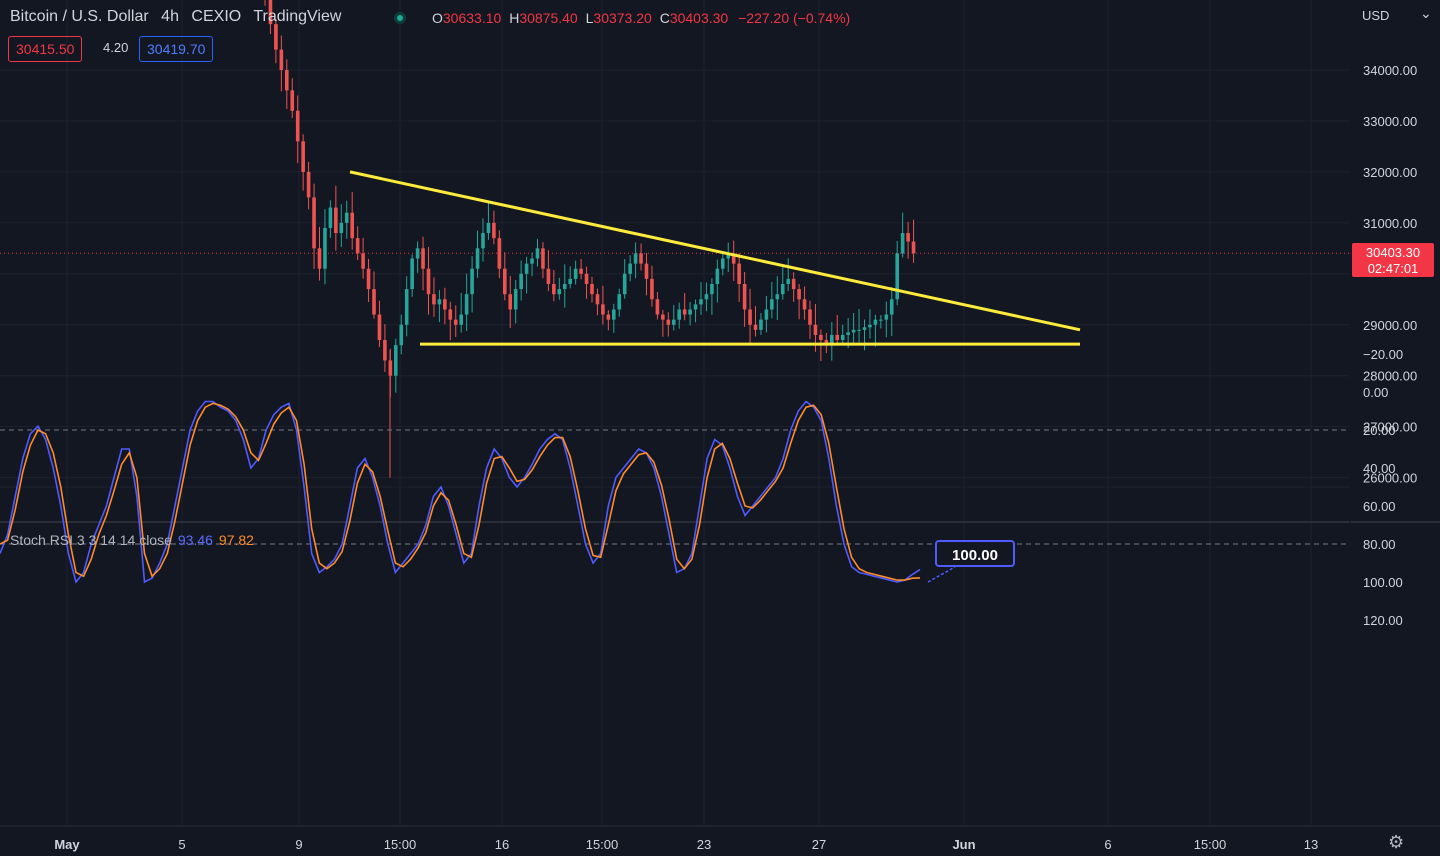 The image size is (1440, 856). What do you see at coordinates (975, 553) in the screenshot?
I see `value-callout: 100.00` at bounding box center [975, 553].